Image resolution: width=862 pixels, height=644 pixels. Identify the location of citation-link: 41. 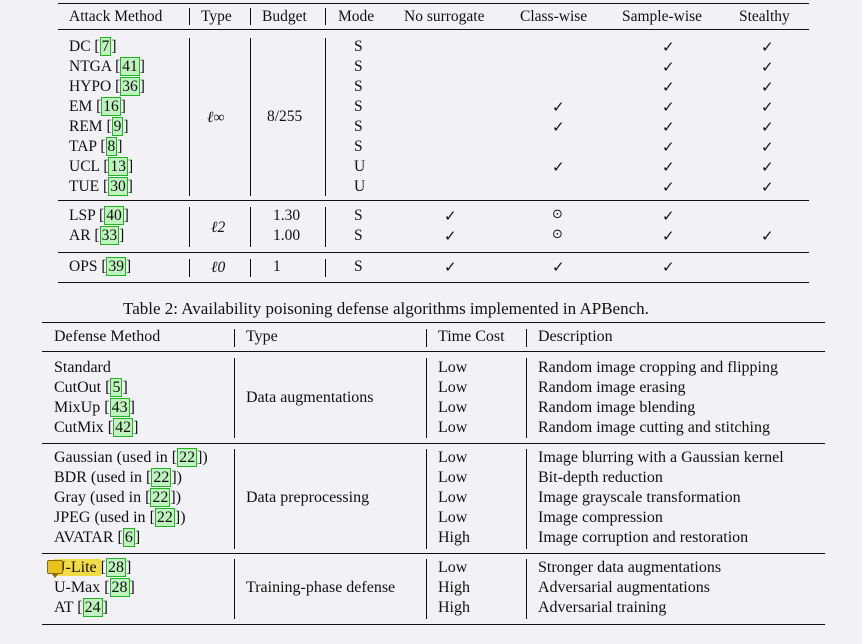
(130, 66).